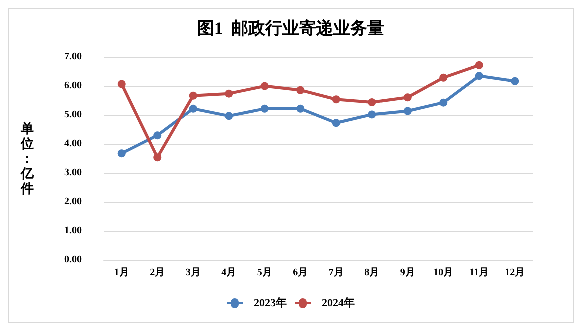 The width and height of the screenshot is (582, 331). Describe the element at coordinates (229, 273) in the screenshot. I see `x-tick-label: 4月` at that location.